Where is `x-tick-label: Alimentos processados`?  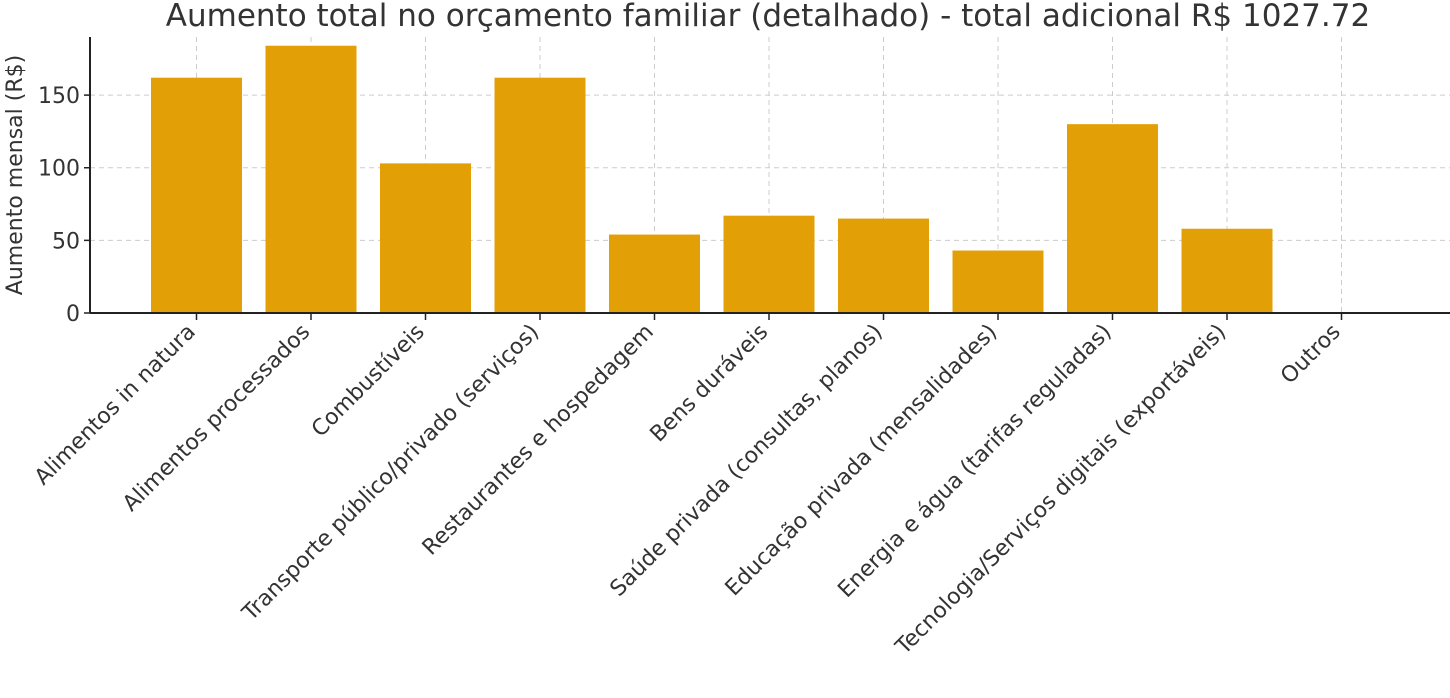
x-tick-label: Alimentos processados is located at coordinates (216, 418).